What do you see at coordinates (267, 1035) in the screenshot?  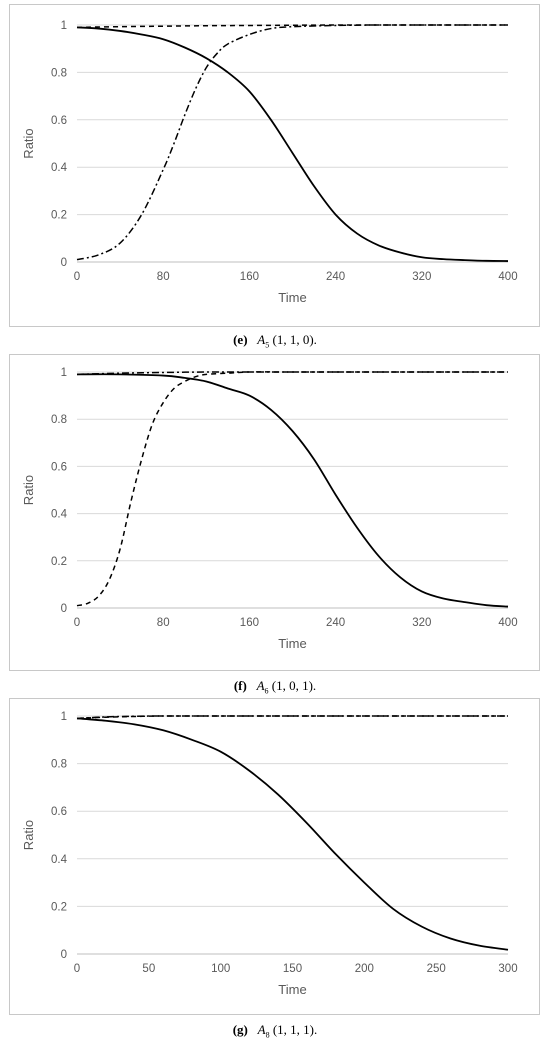 I see `caption-subscript: 8` at bounding box center [267, 1035].